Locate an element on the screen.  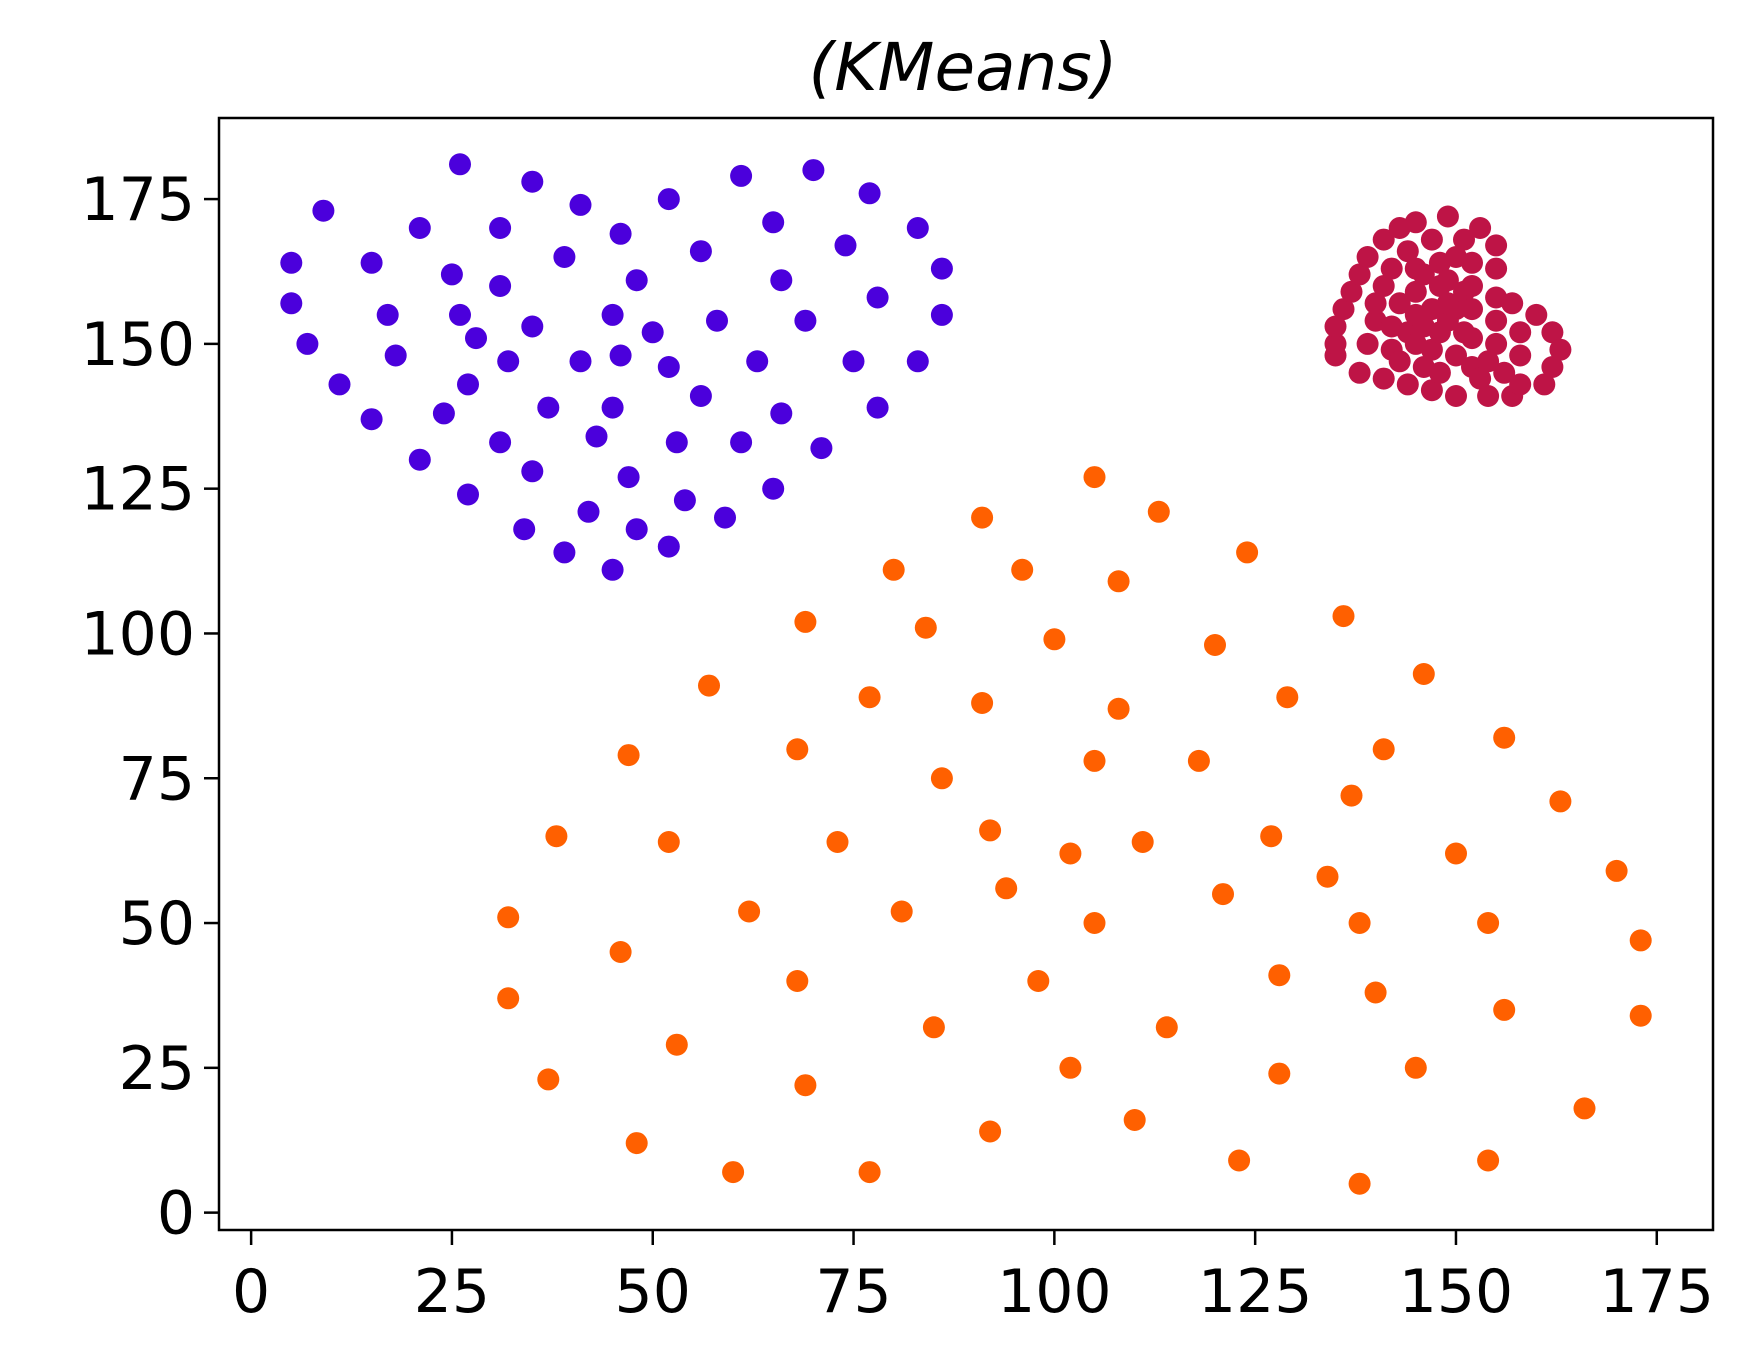
y-tick-label: 150 is located at coordinates (137, 345).